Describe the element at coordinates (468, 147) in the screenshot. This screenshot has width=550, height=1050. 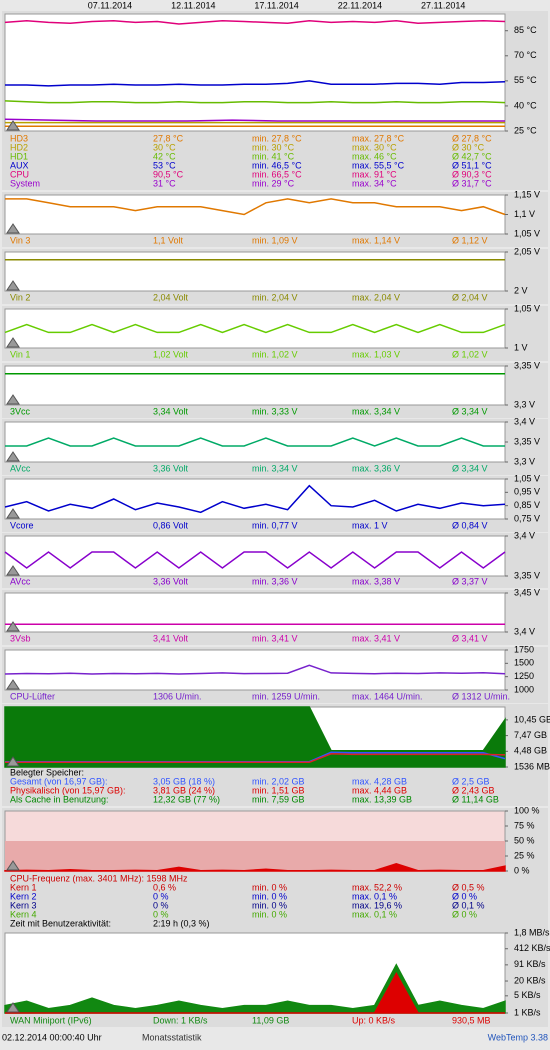
I see `row-cell: Ø 30 °C` at that location.